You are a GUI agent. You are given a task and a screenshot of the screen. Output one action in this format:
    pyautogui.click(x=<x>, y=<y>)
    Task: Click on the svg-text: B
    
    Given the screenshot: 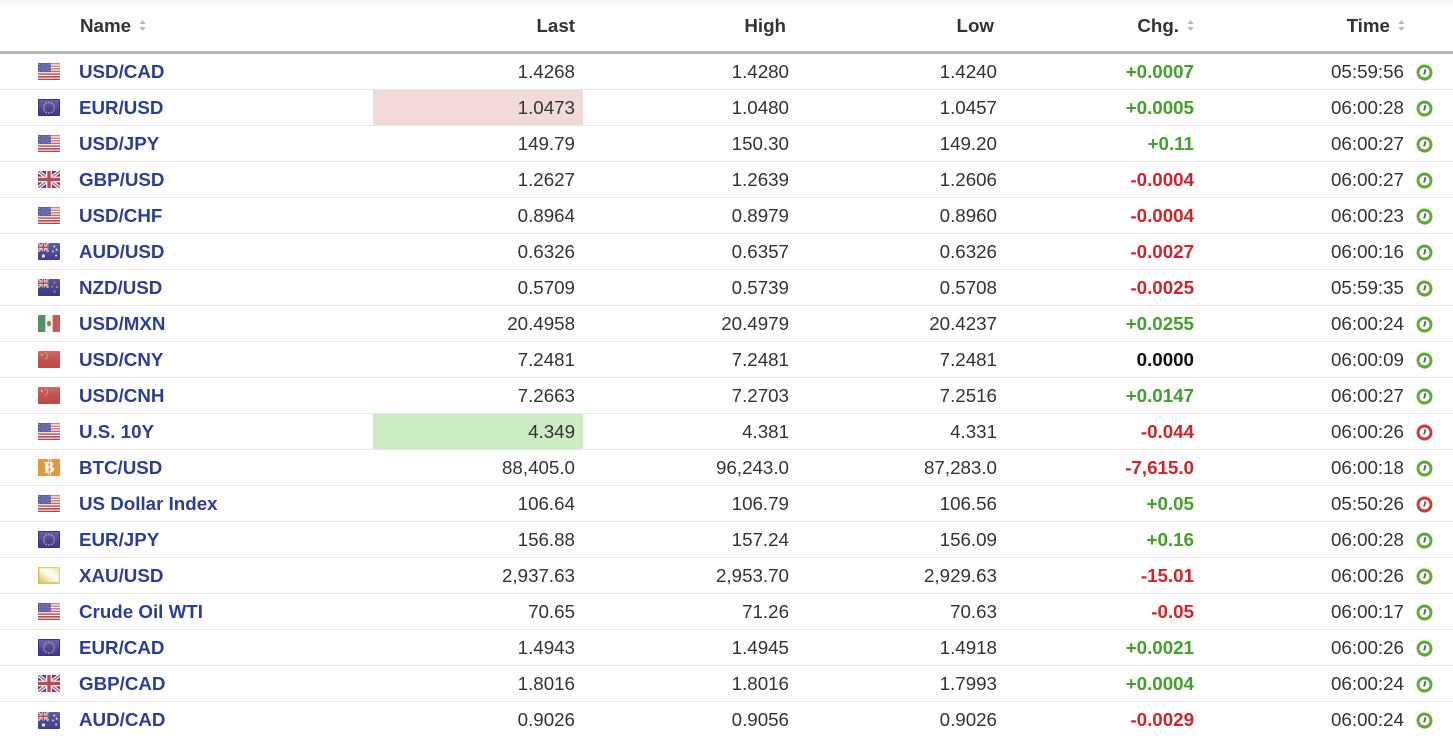 What is the action you would take?
    pyautogui.click(x=49, y=468)
    